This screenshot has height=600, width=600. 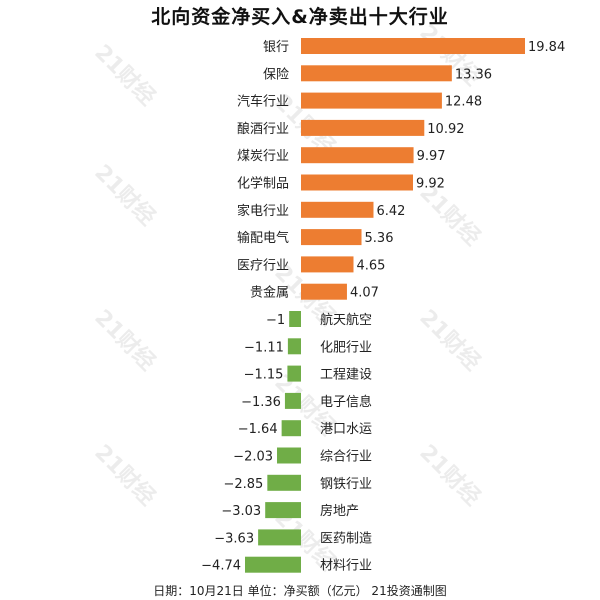 What do you see at coordinates (546, 47) in the screenshot?
I see `value-label: 19.84` at bounding box center [546, 47].